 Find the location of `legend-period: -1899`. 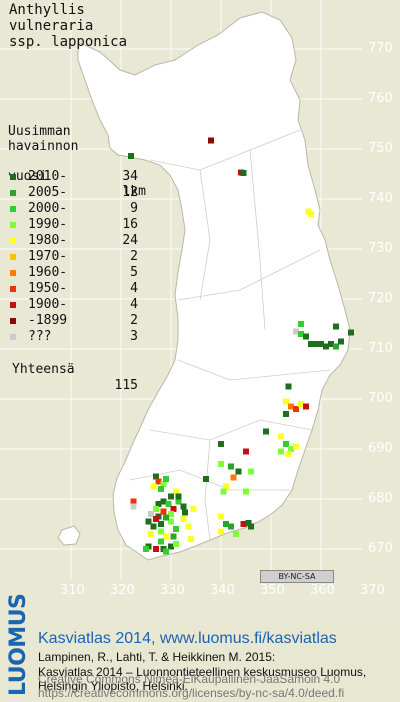

legend-period: -1899 is located at coordinates (48, 320).